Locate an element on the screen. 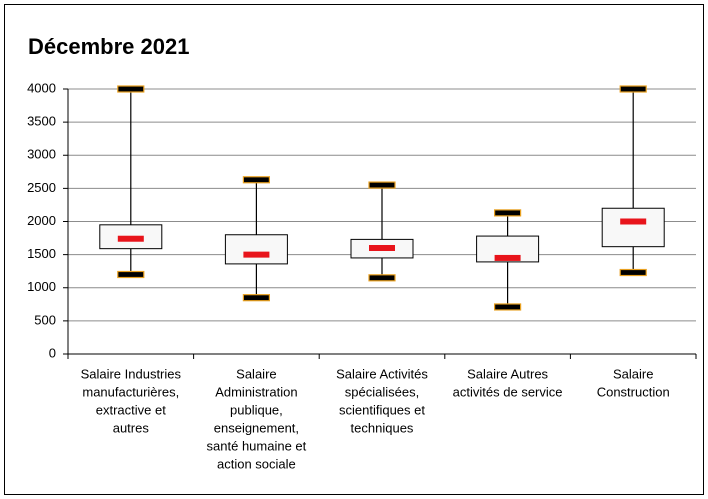 The height and width of the screenshot is (499, 708). x-tick-label: Salaire Industries is located at coordinates (131, 373).